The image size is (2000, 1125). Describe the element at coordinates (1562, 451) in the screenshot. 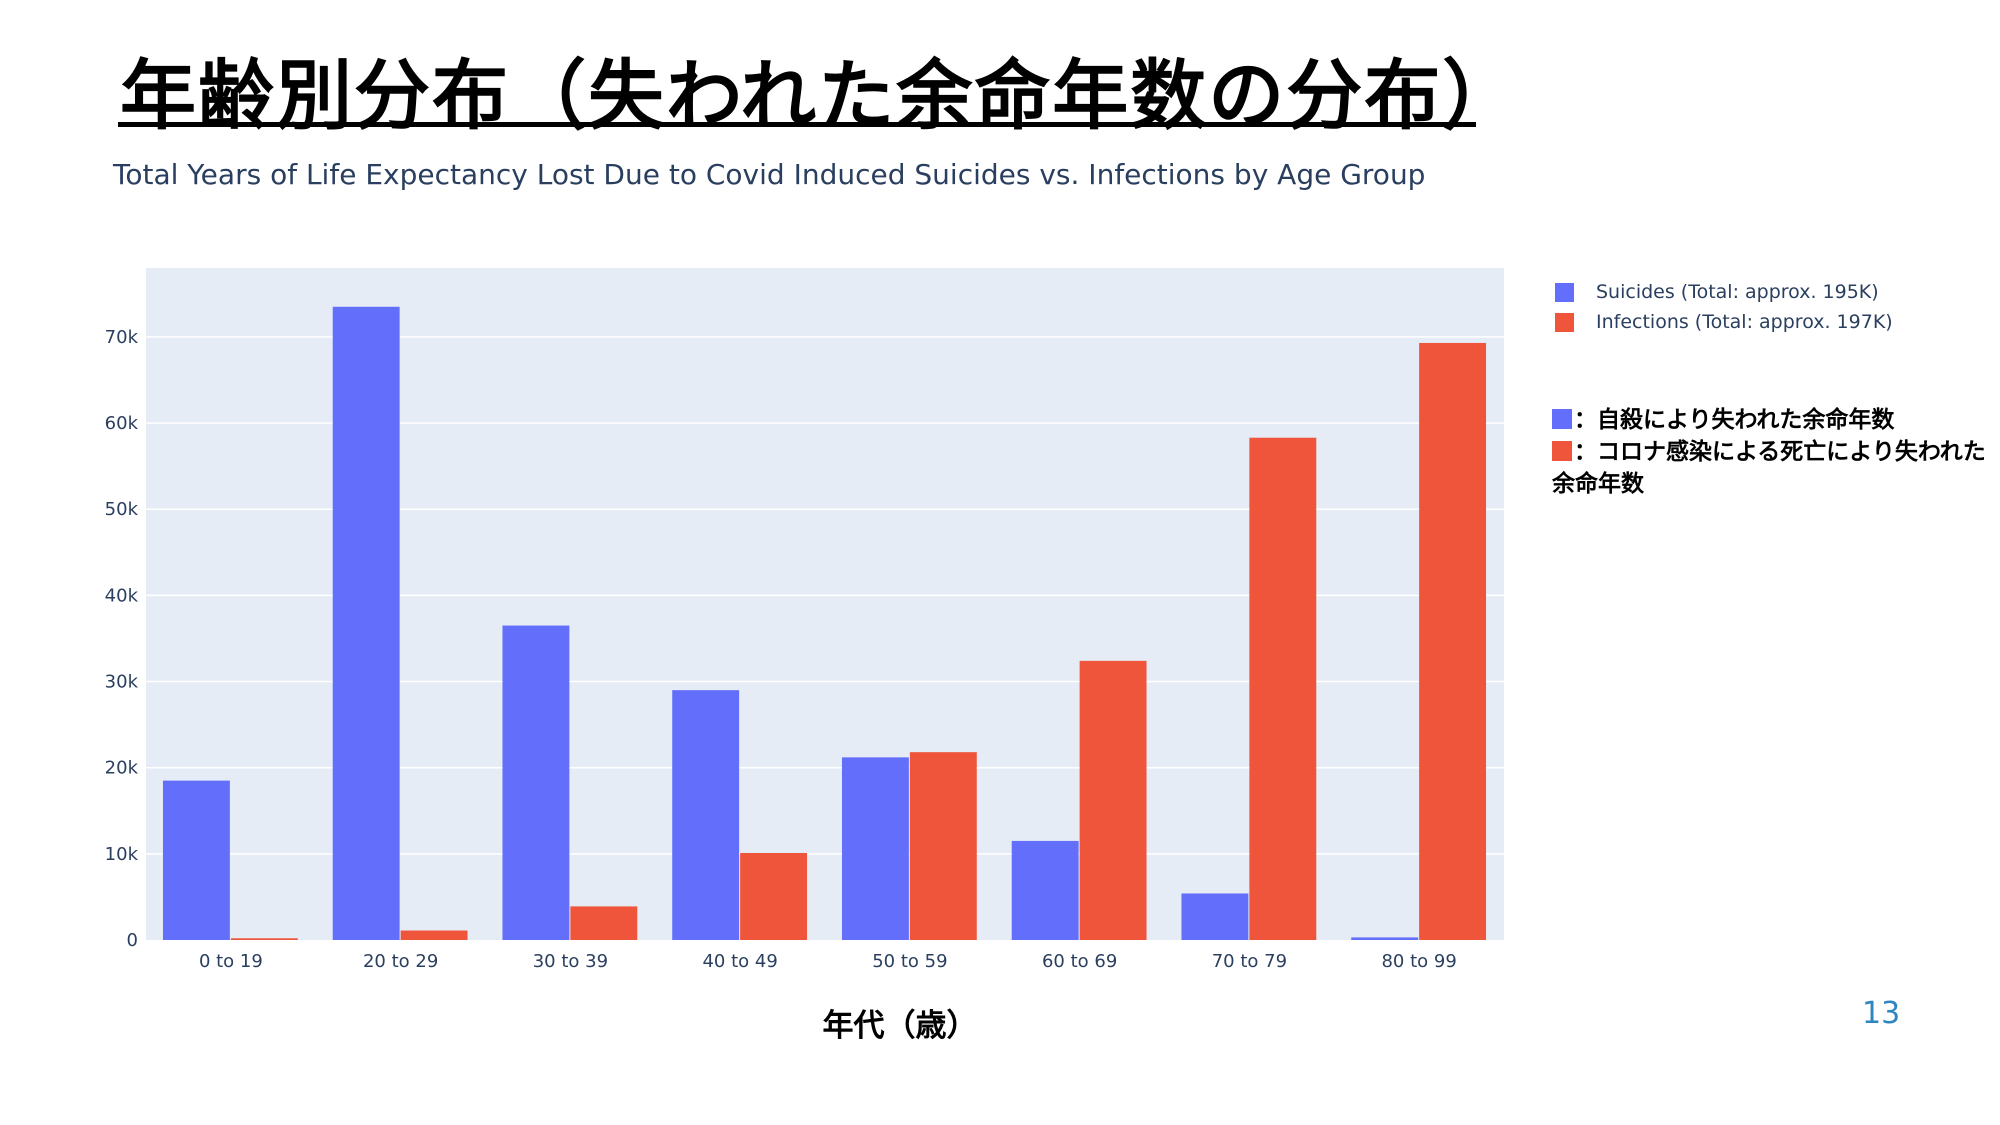

I see `note-swatch-infections` at that location.